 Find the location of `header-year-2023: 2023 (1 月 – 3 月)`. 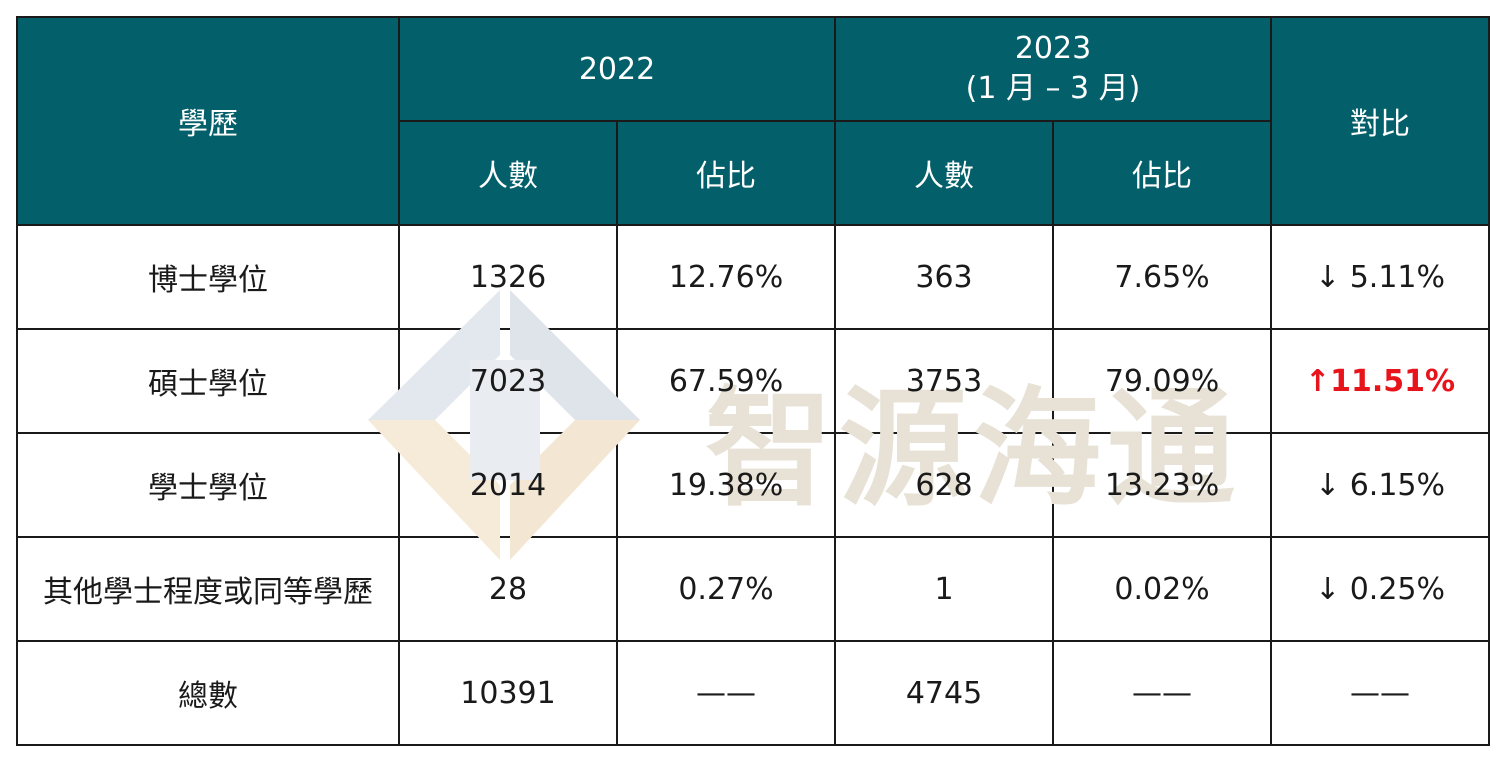

header-year-2023: 2023 (1 月 – 3 月) is located at coordinates (1053, 69).